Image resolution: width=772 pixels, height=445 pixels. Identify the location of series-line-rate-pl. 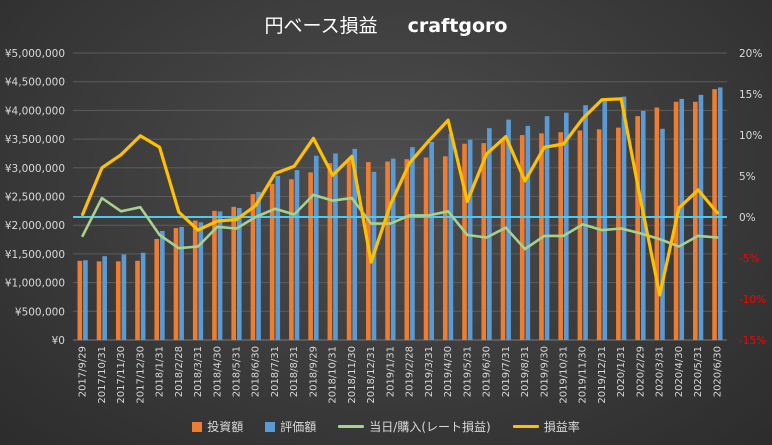
(400, 222).